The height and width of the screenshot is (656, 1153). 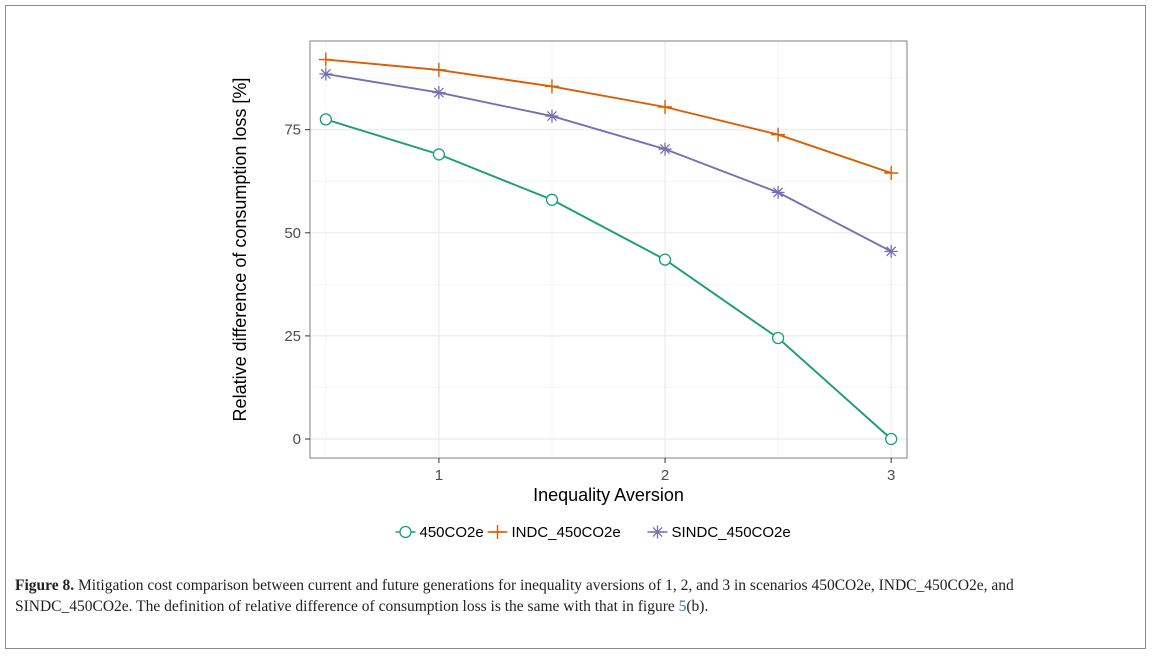 I want to click on legend-item-sindc-450co2e: SINDC_450CO2e, so click(x=719, y=532).